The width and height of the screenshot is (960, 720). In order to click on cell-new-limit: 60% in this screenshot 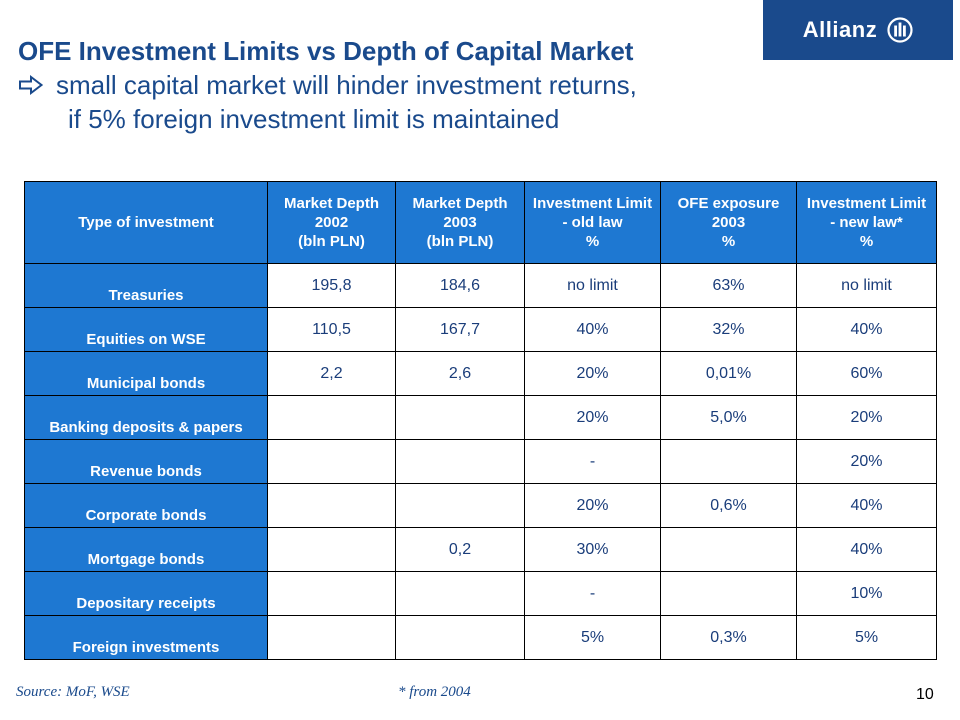, I will do `click(866, 373)`.